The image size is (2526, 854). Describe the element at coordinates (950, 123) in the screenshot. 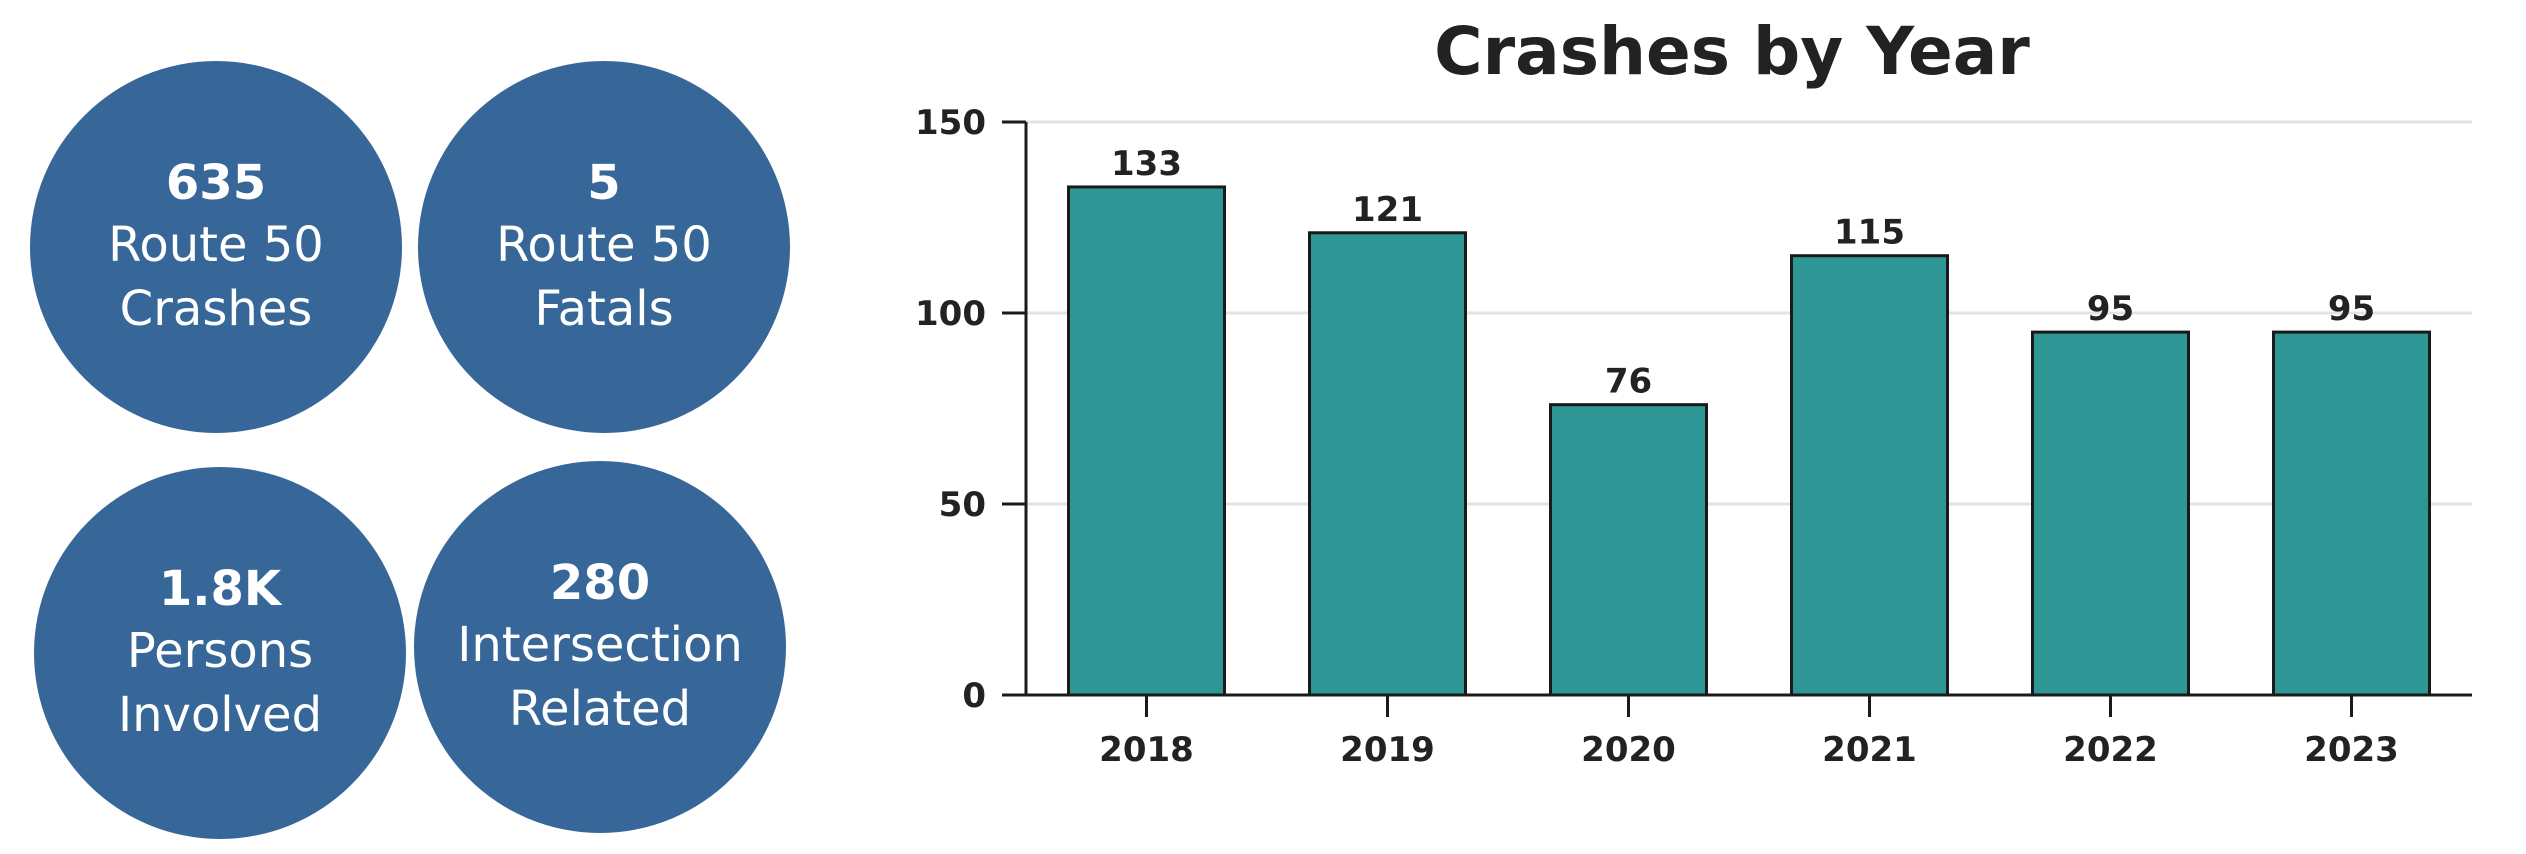

I see `y-tick-label: 150` at that location.